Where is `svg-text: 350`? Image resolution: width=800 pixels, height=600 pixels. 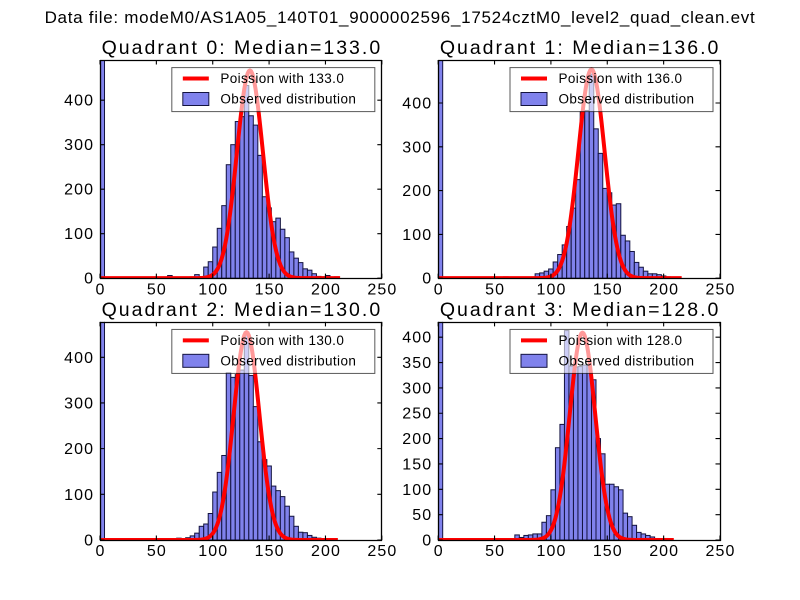 svg-text: 350 is located at coordinates (417, 363).